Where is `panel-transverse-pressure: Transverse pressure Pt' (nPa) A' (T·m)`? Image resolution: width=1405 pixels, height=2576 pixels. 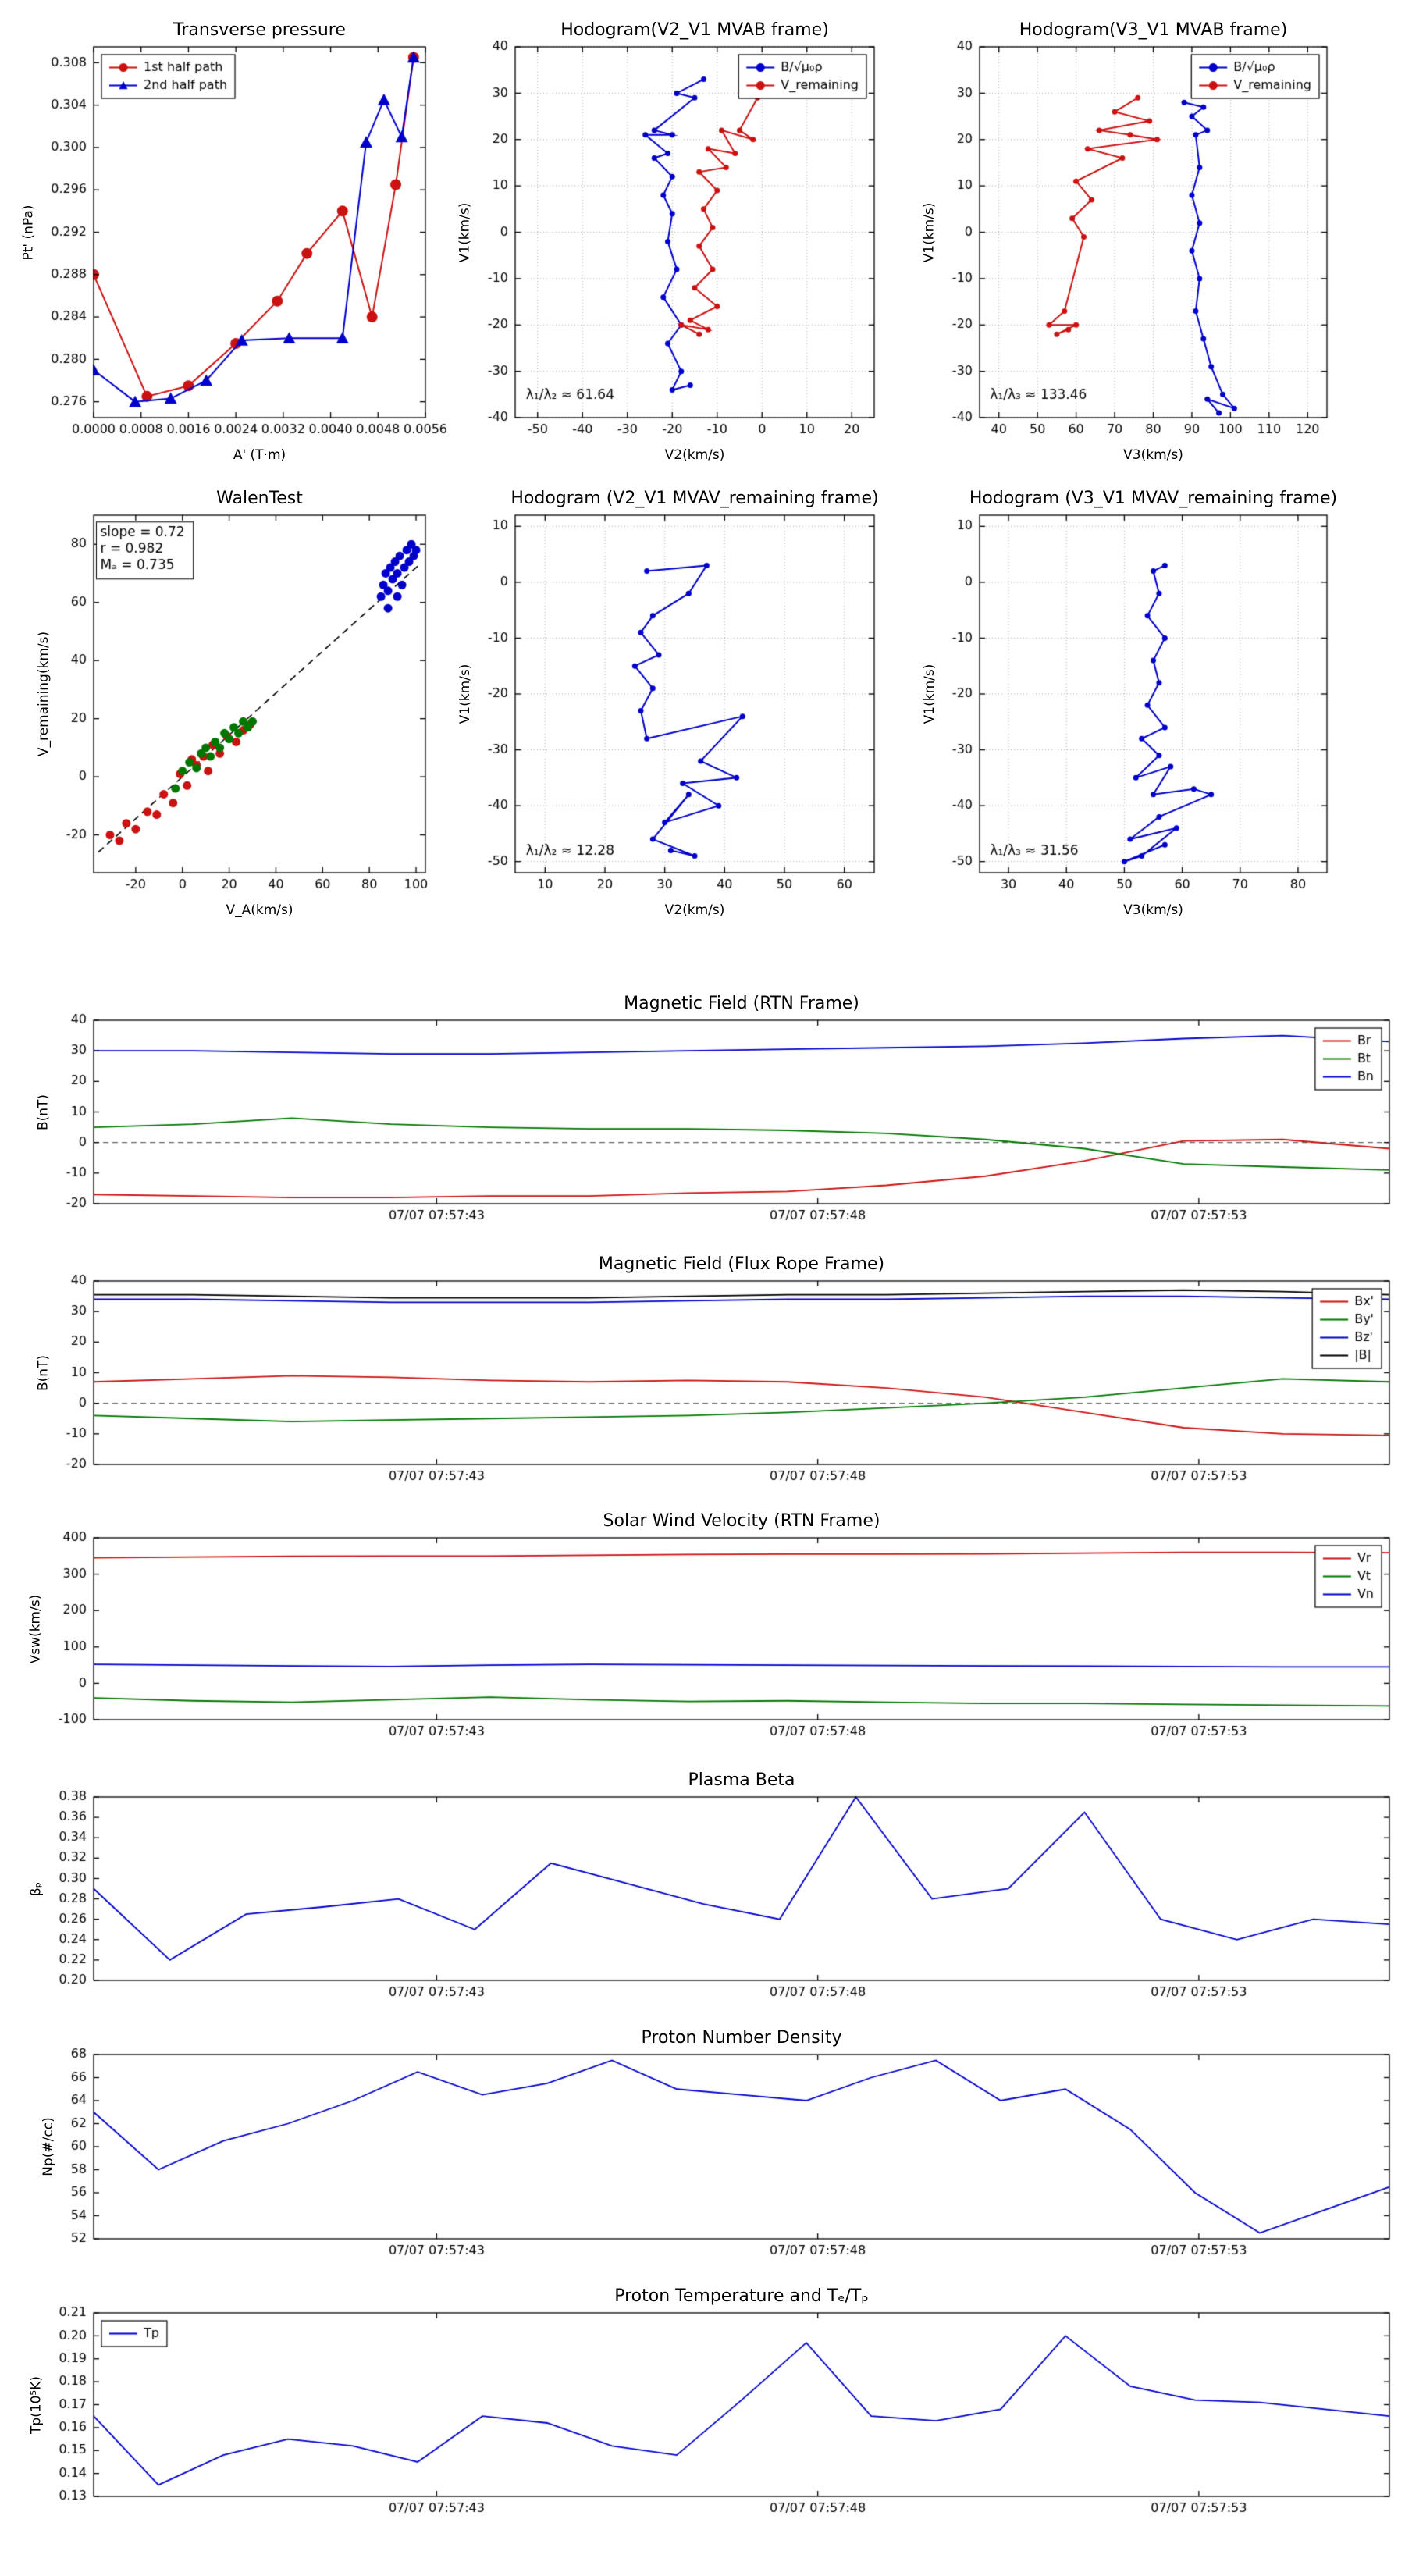 panel-transverse-pressure: Transverse pressure Pt' (nPa) A' (T·m) is located at coordinates (223, 242).